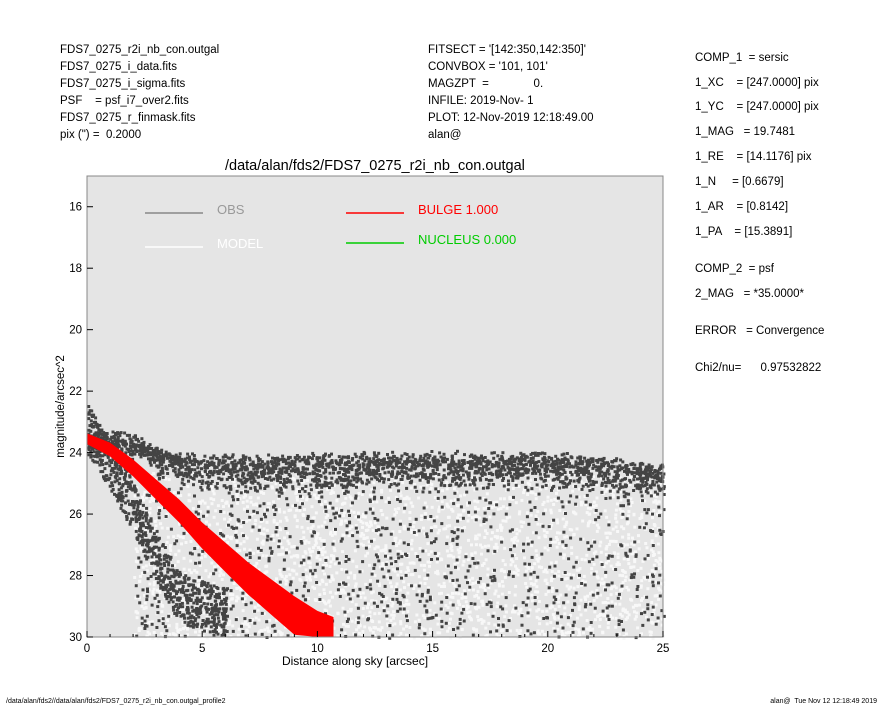  Describe the element at coordinates (124, 101) in the screenshot. I see `header-left-line-3: PSF = psf_i7_over2.fits` at that location.